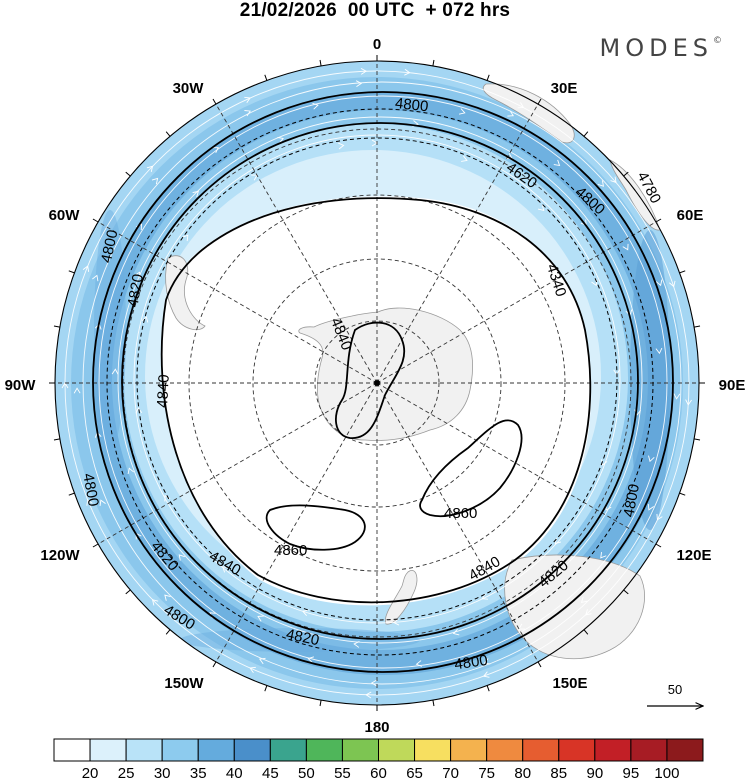 The width and height of the screenshot is (750, 782). I want to click on colorbar-label: 65, so click(414, 773).